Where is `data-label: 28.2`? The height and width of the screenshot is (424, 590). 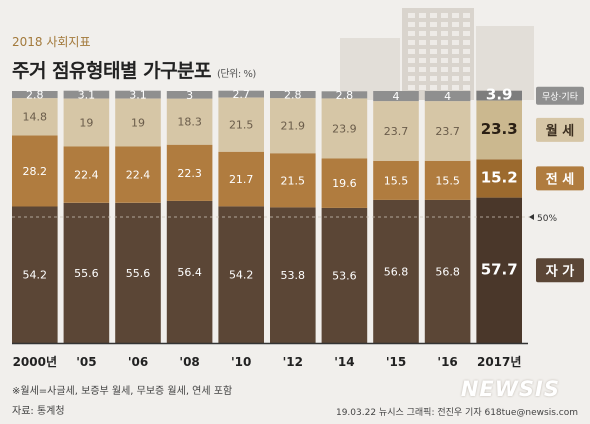
data-label: 28.2 is located at coordinates (35, 171).